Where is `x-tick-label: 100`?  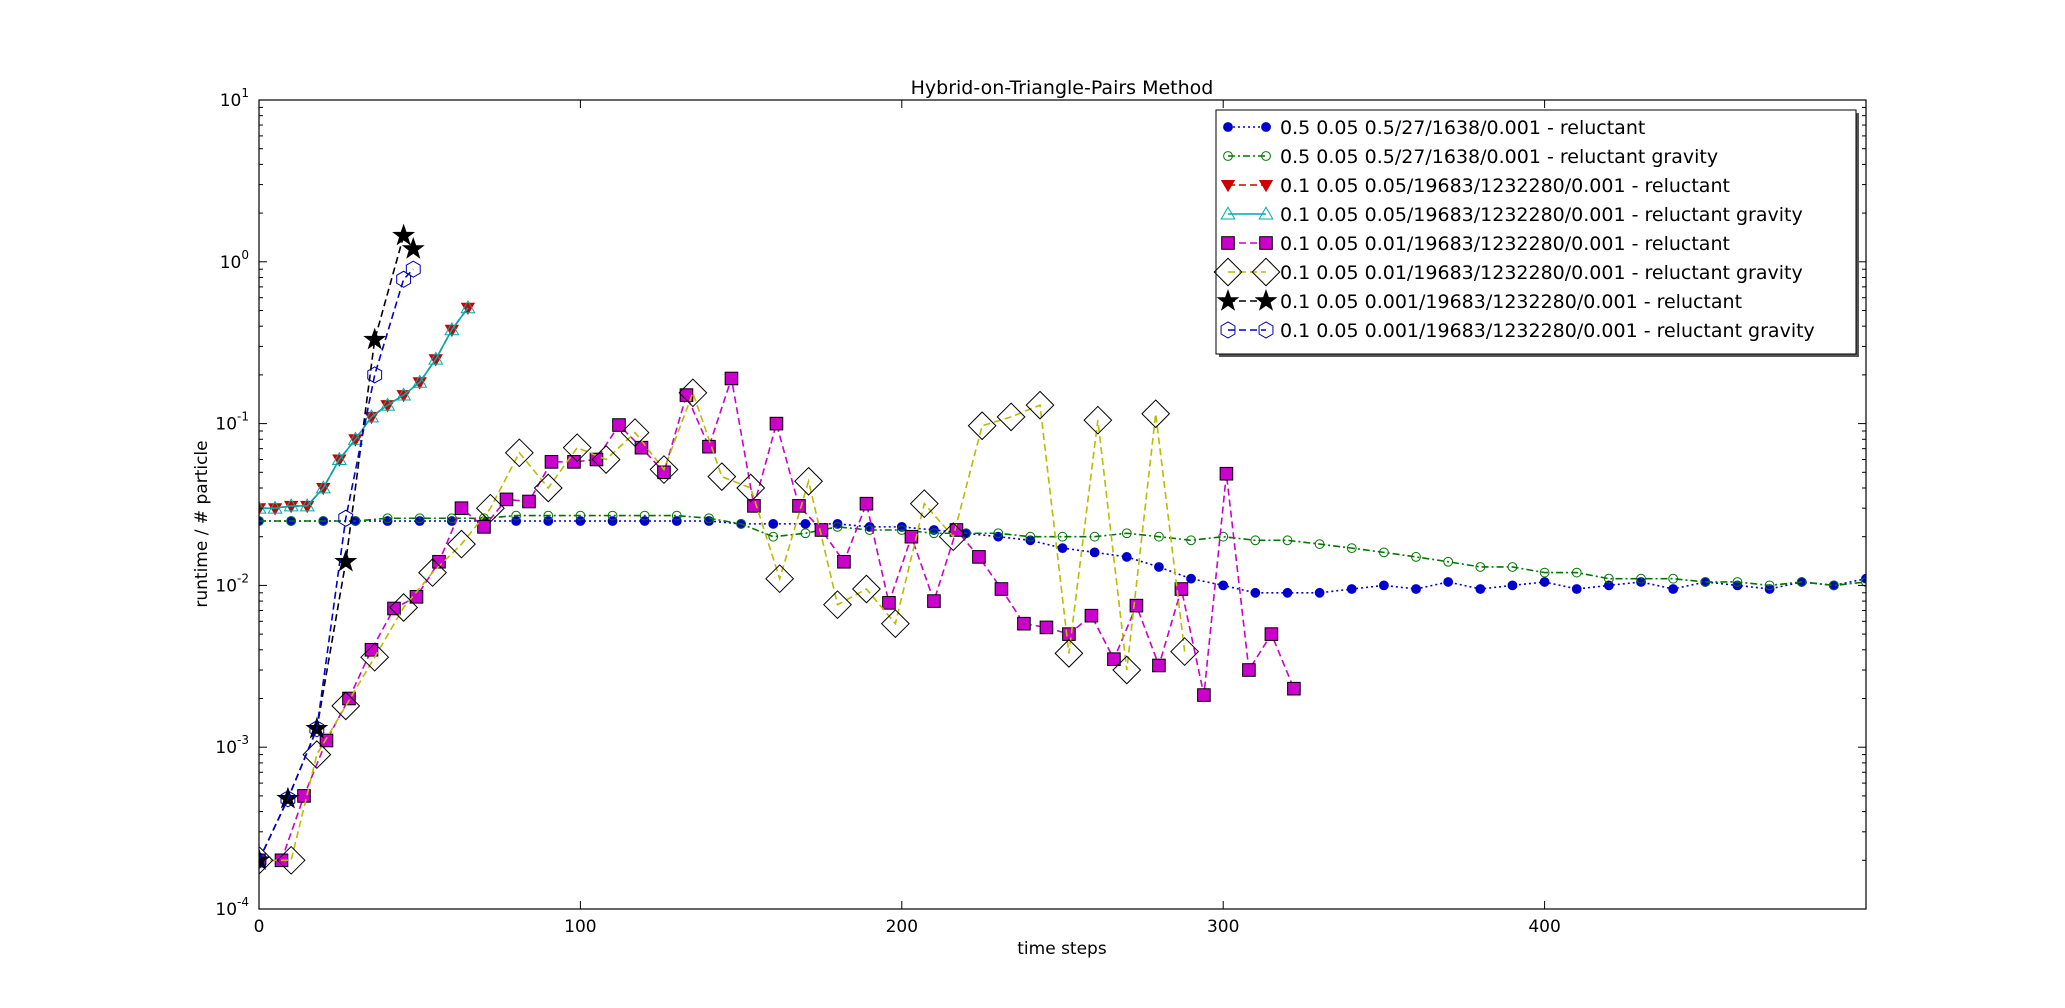 x-tick-label: 100 is located at coordinates (580, 927).